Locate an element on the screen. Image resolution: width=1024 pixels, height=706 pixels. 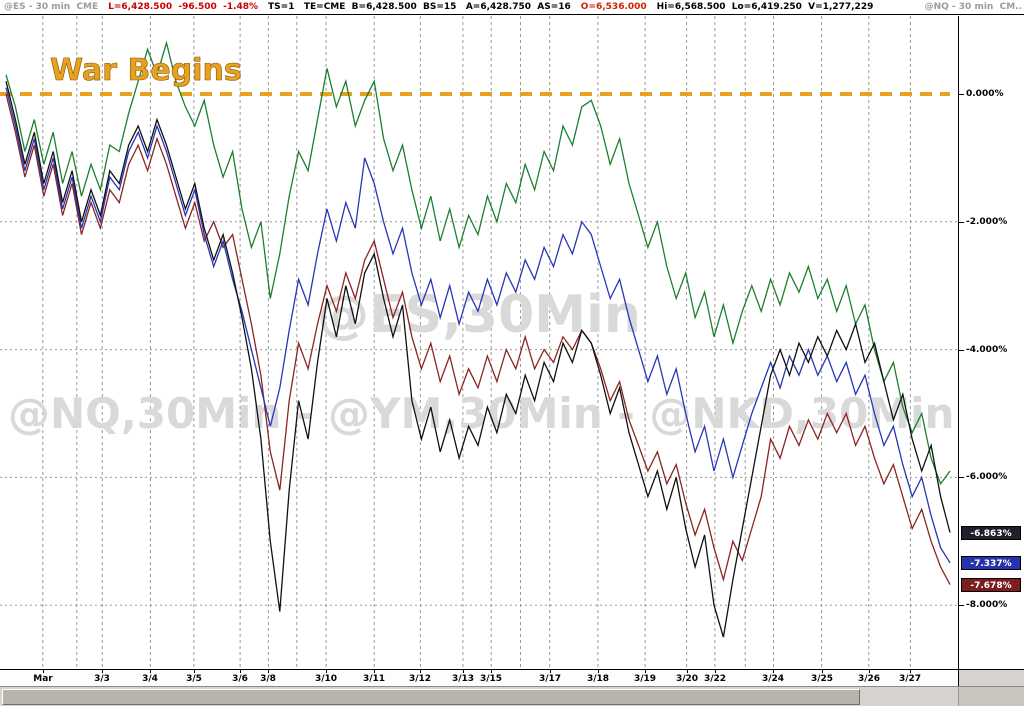
x-axis-label: 3/10 is located at coordinates (326, 679).